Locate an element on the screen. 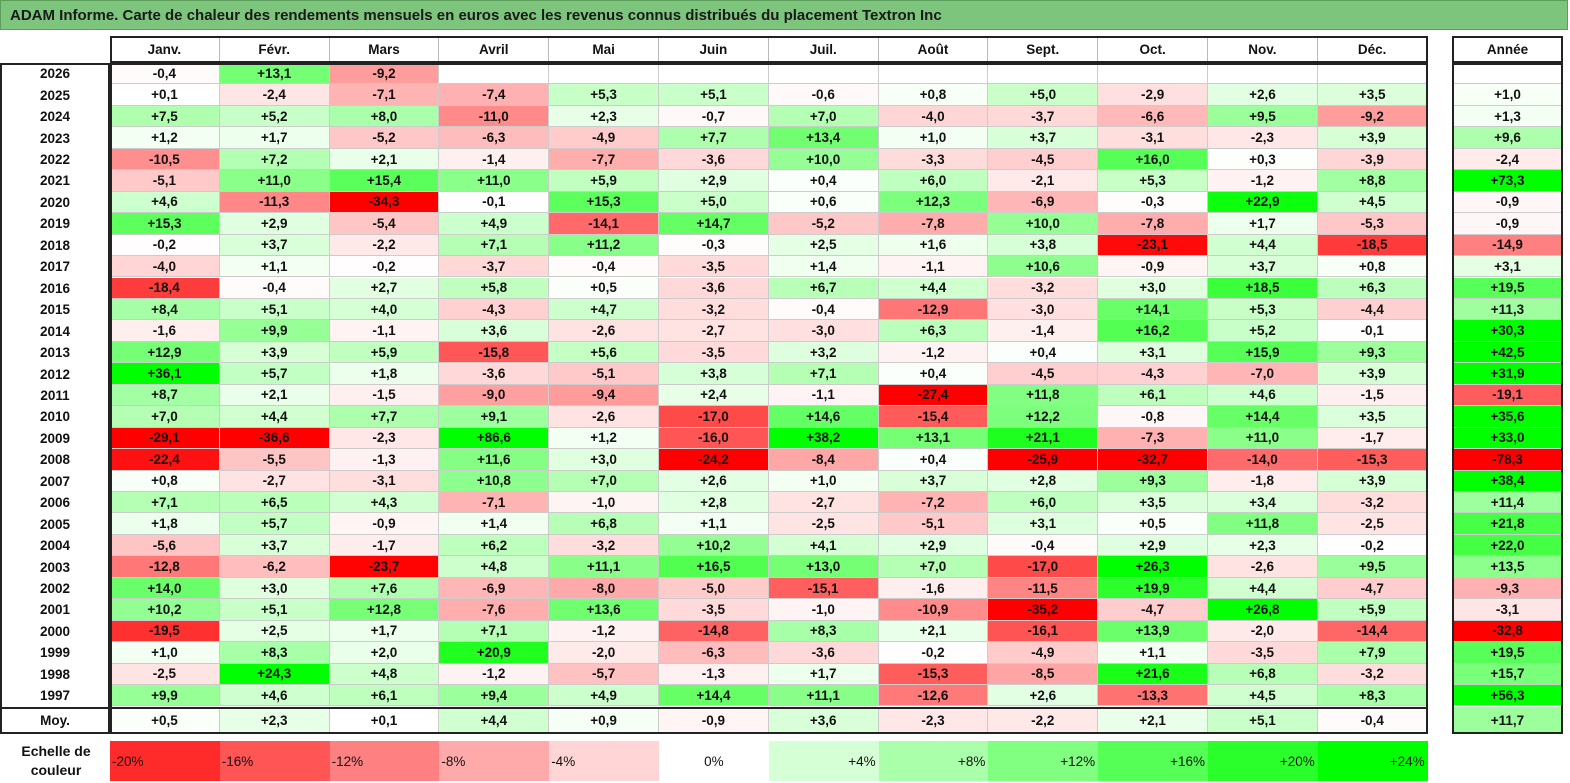 The height and width of the screenshot is (783, 1570). heatmap-cell: -2,1 is located at coordinates (1043, 181).